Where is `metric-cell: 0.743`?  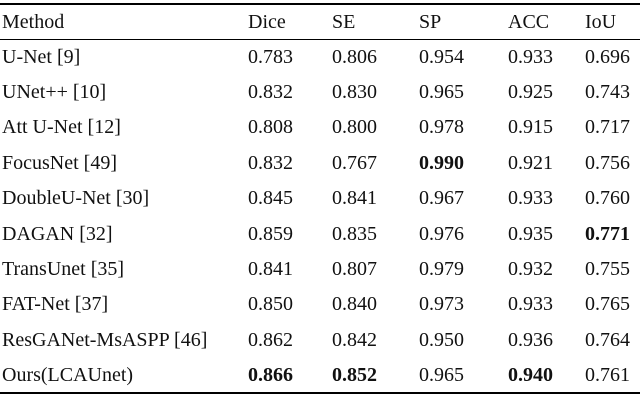 metric-cell: 0.743 is located at coordinates (607, 92).